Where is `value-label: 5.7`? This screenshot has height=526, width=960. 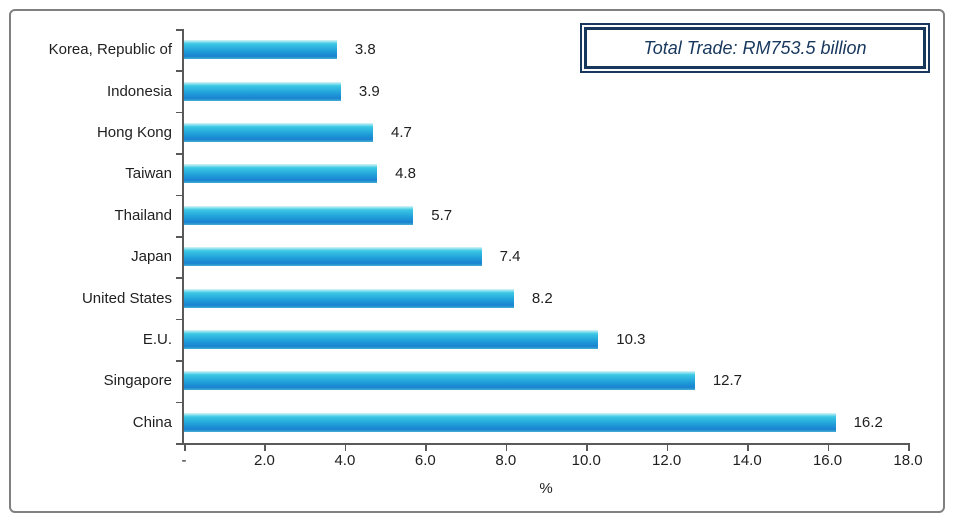
value-label: 5.7 is located at coordinates (442, 215).